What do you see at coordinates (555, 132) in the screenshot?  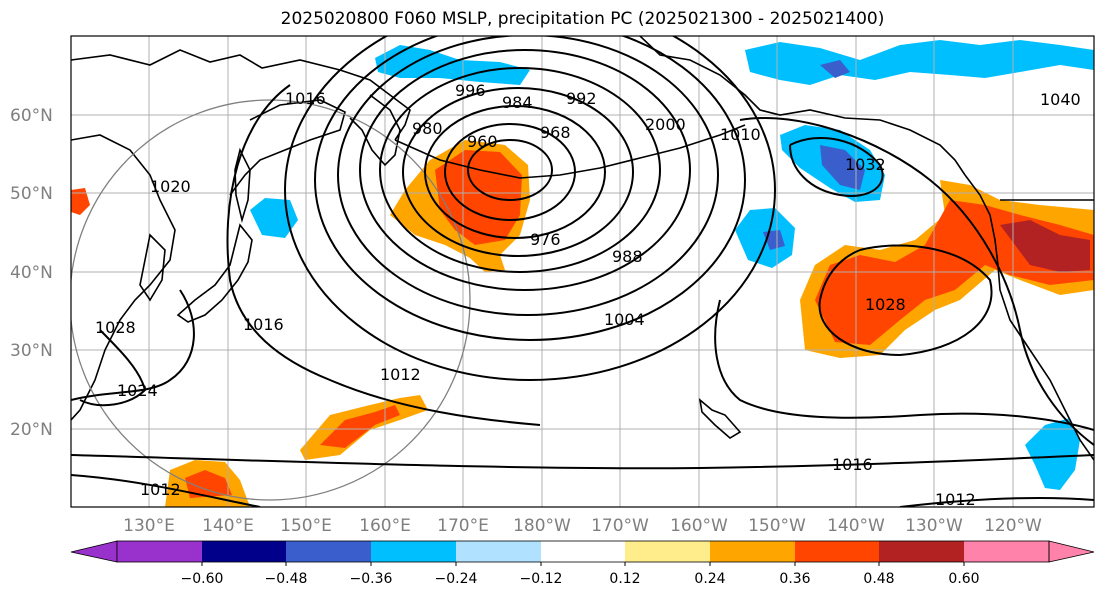 I see `contour-label: 968` at bounding box center [555, 132].